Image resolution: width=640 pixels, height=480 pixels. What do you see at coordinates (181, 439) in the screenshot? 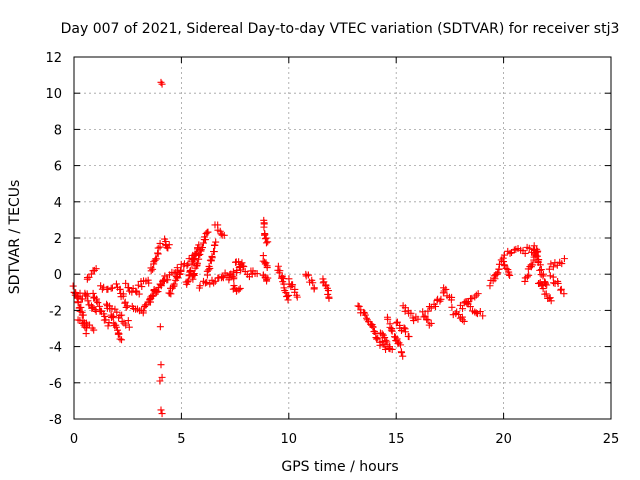
I see `x-tick-label: 5` at bounding box center [181, 439].